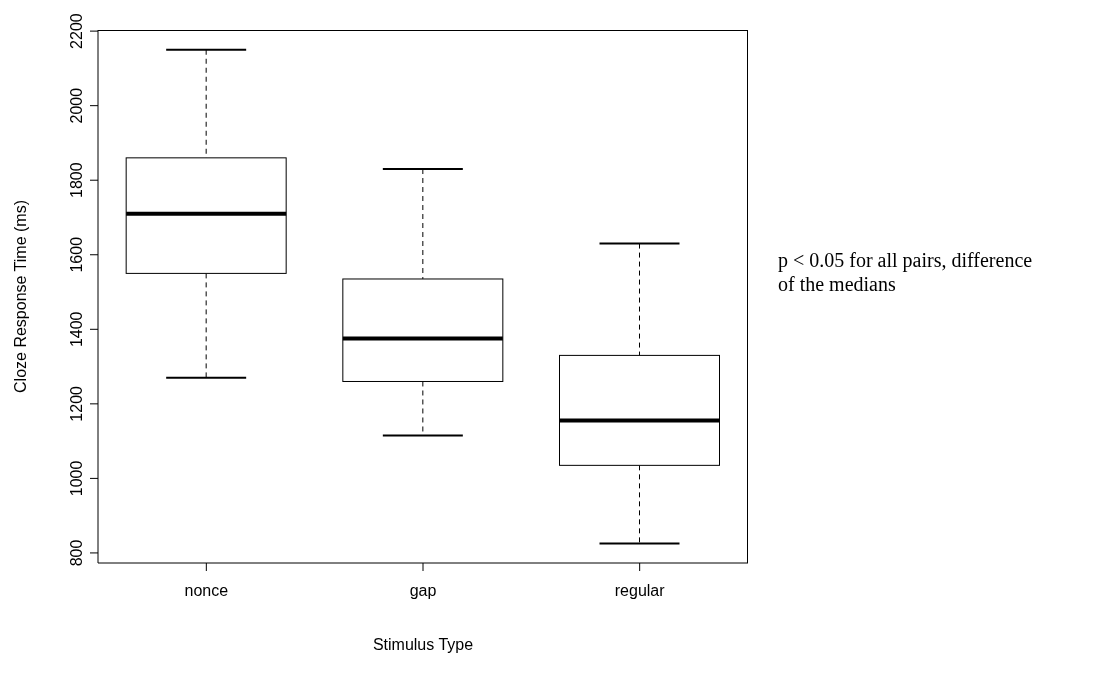 The image size is (1101, 677). What do you see at coordinates (76, 105) in the screenshot?
I see `y-tick-label: 2000` at bounding box center [76, 105].